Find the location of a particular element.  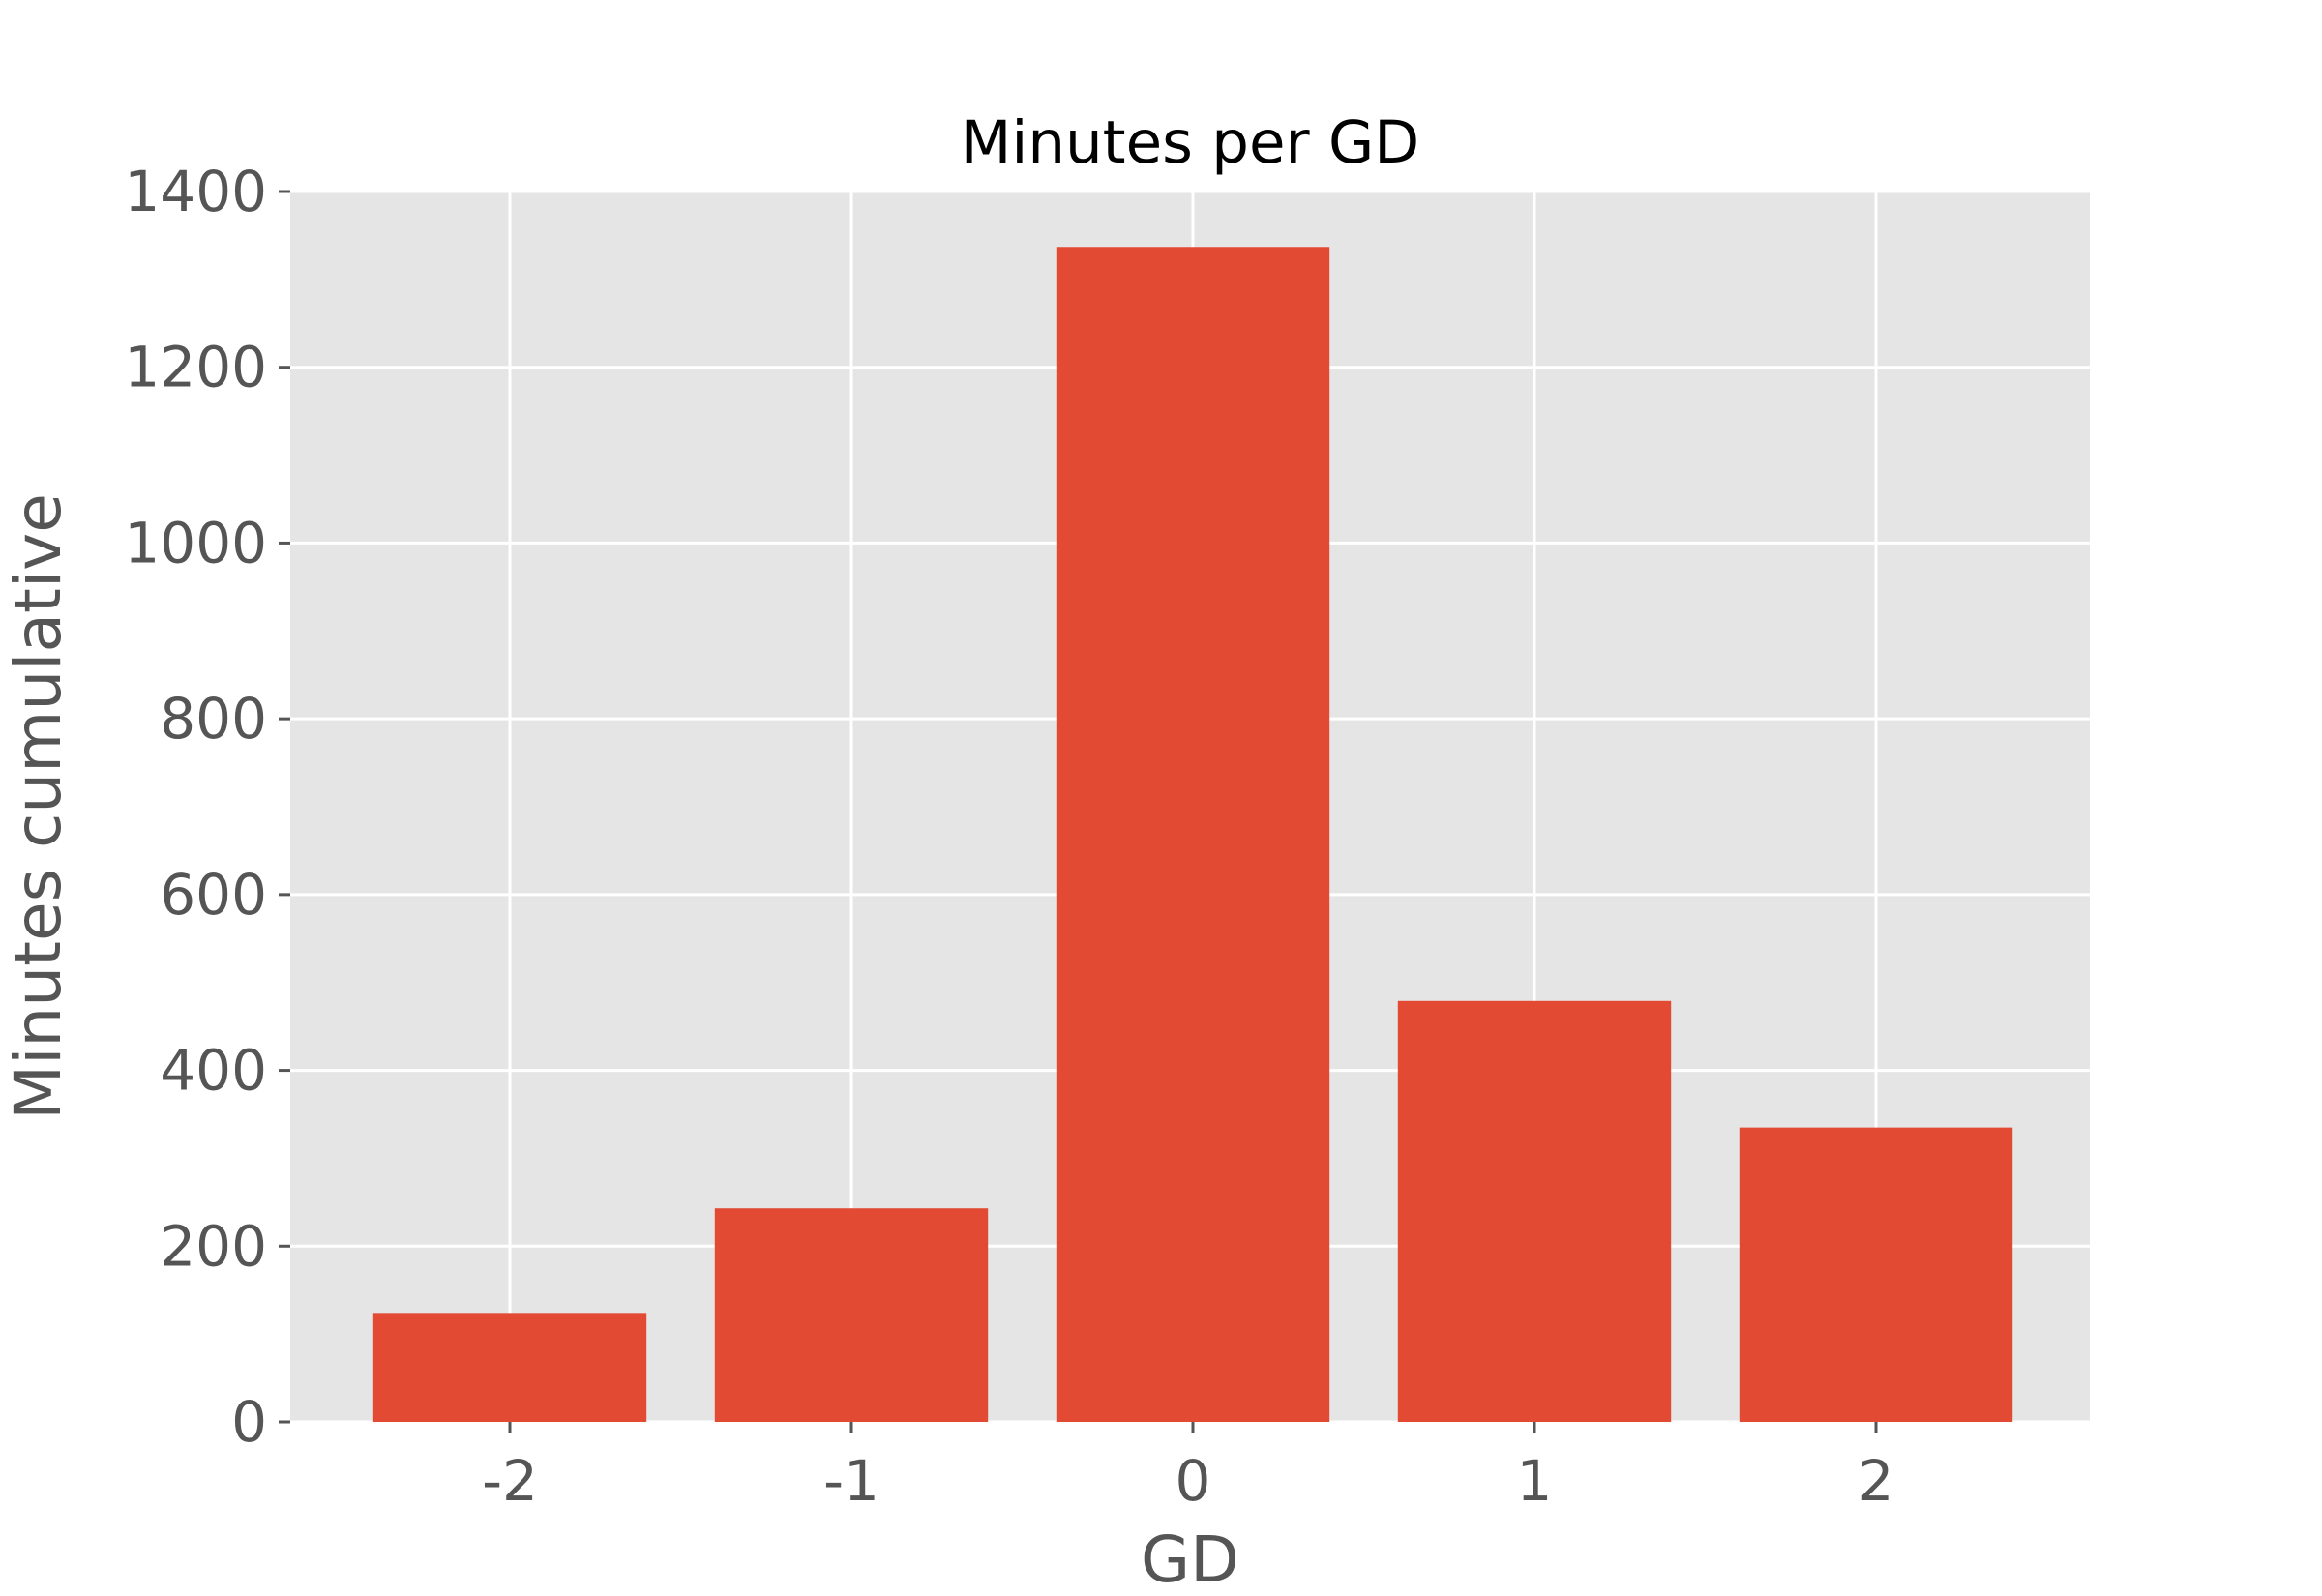

y-tick-label: 0 is located at coordinates (249, 1422).